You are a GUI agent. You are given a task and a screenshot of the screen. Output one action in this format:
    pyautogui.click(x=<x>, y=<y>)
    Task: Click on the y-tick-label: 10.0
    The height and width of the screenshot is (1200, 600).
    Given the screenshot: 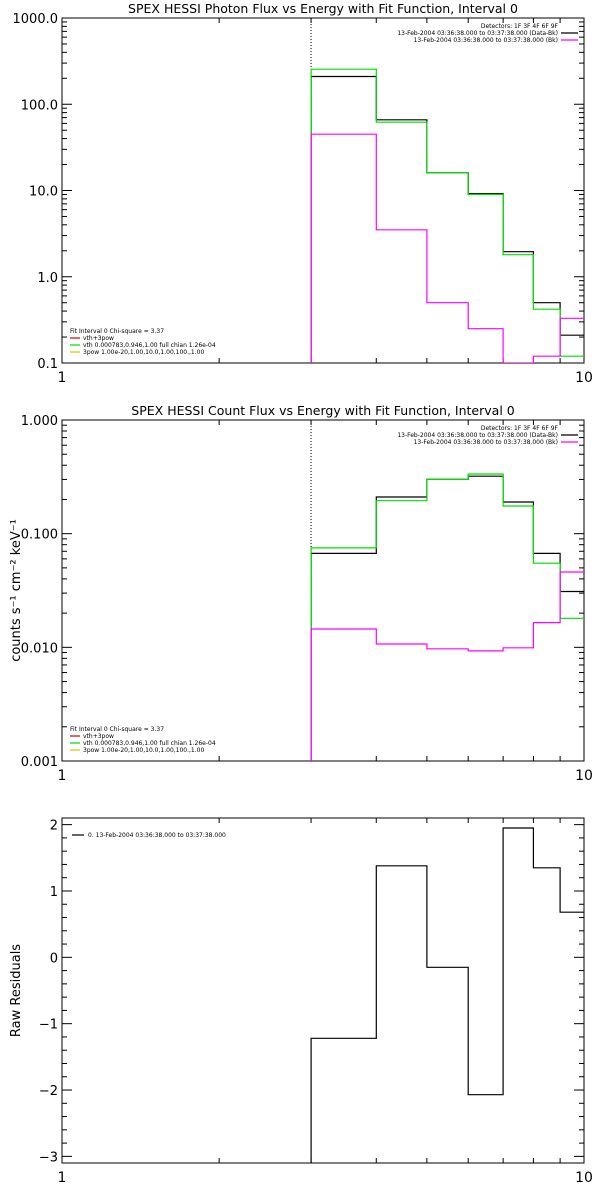 What is the action you would take?
    pyautogui.click(x=43, y=192)
    